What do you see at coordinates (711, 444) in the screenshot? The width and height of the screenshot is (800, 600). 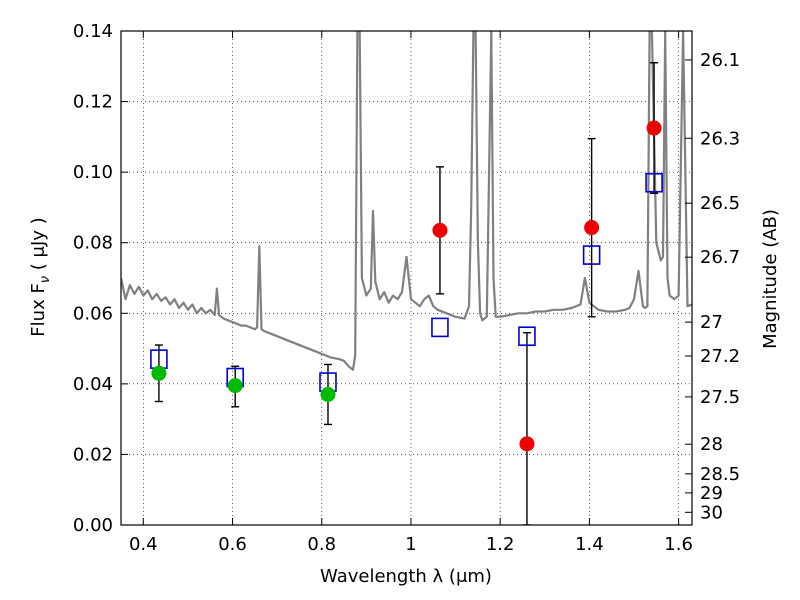 I see `right-tick-label: 28` at bounding box center [711, 444].